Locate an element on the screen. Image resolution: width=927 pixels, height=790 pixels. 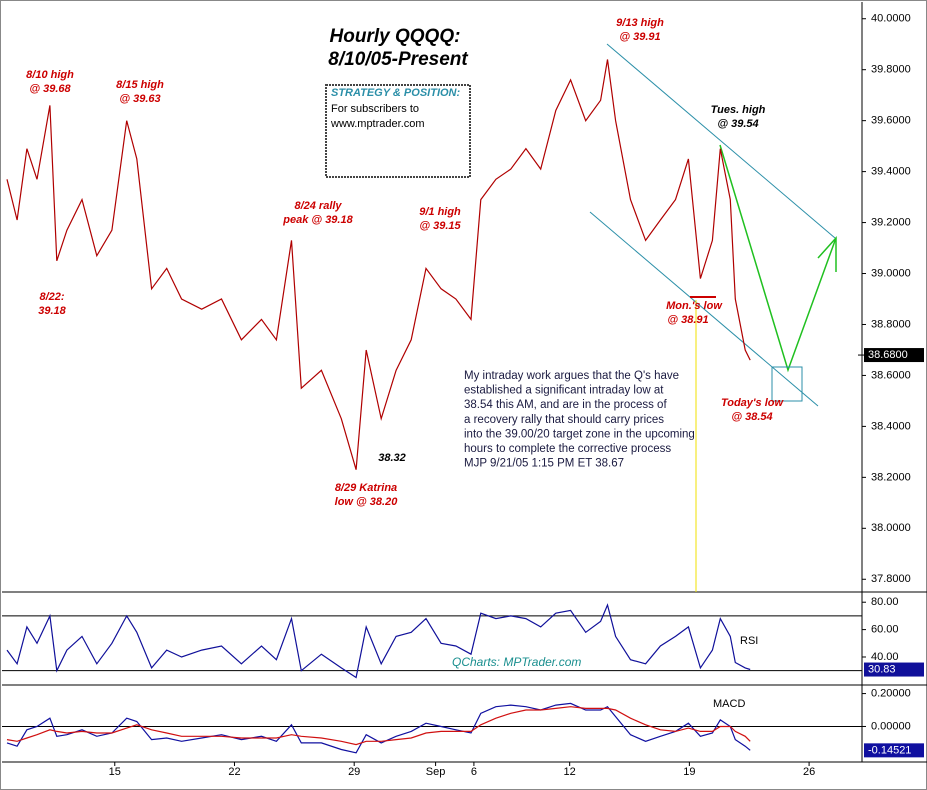
y-tick-label: 39.0000 is located at coordinates (891, 273).